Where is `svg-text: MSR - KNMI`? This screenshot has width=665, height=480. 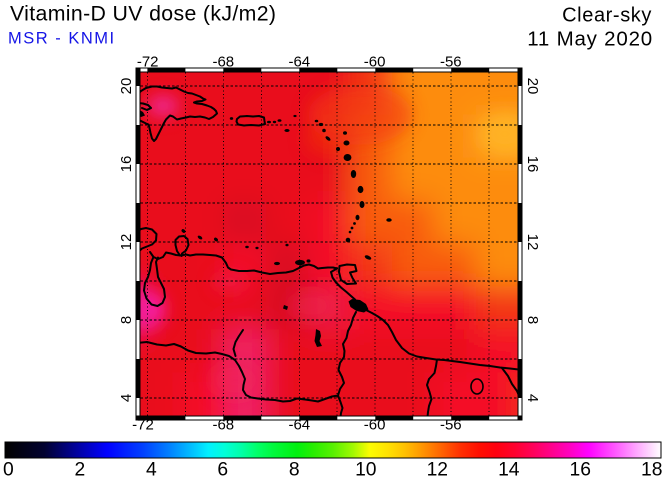 svg-text: MSR - KNMI is located at coordinates (62, 39).